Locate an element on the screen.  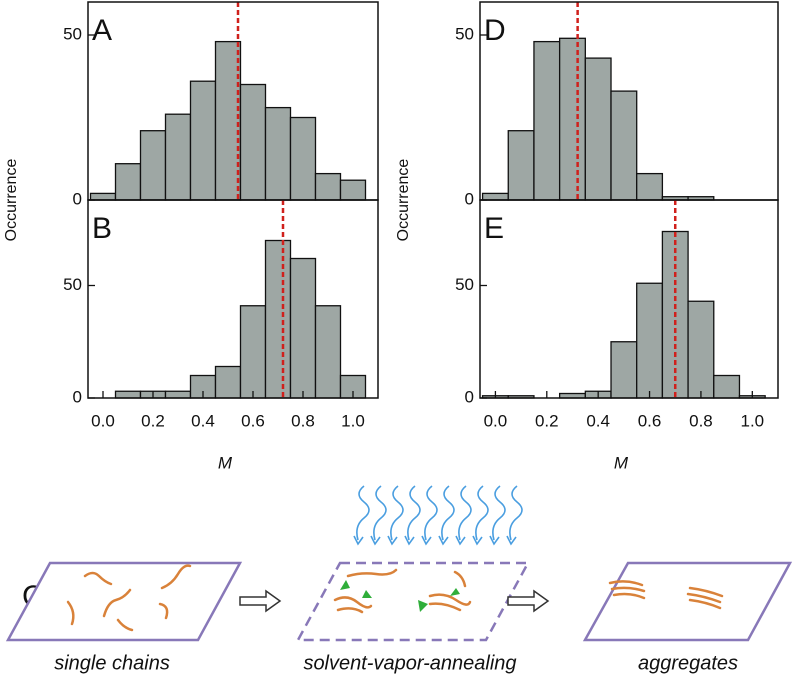
panel-label: B is located at coordinates (102, 228).